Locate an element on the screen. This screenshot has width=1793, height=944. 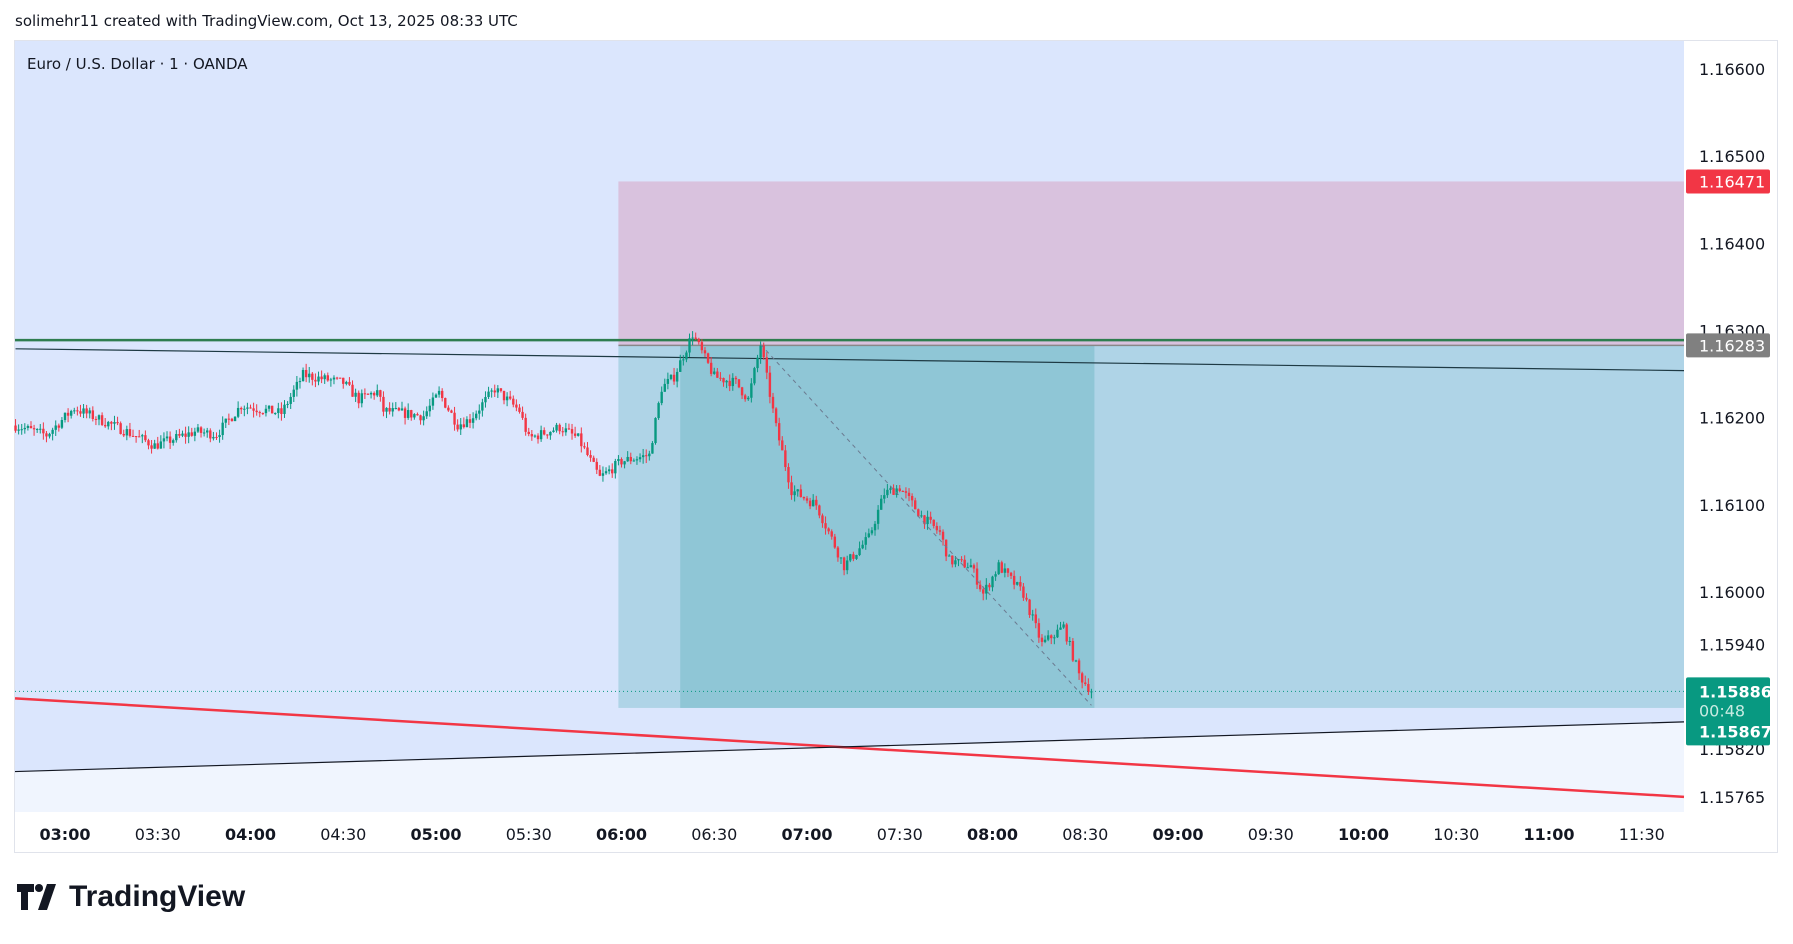
price-tick-label: 1.16500 is located at coordinates (1732, 156).